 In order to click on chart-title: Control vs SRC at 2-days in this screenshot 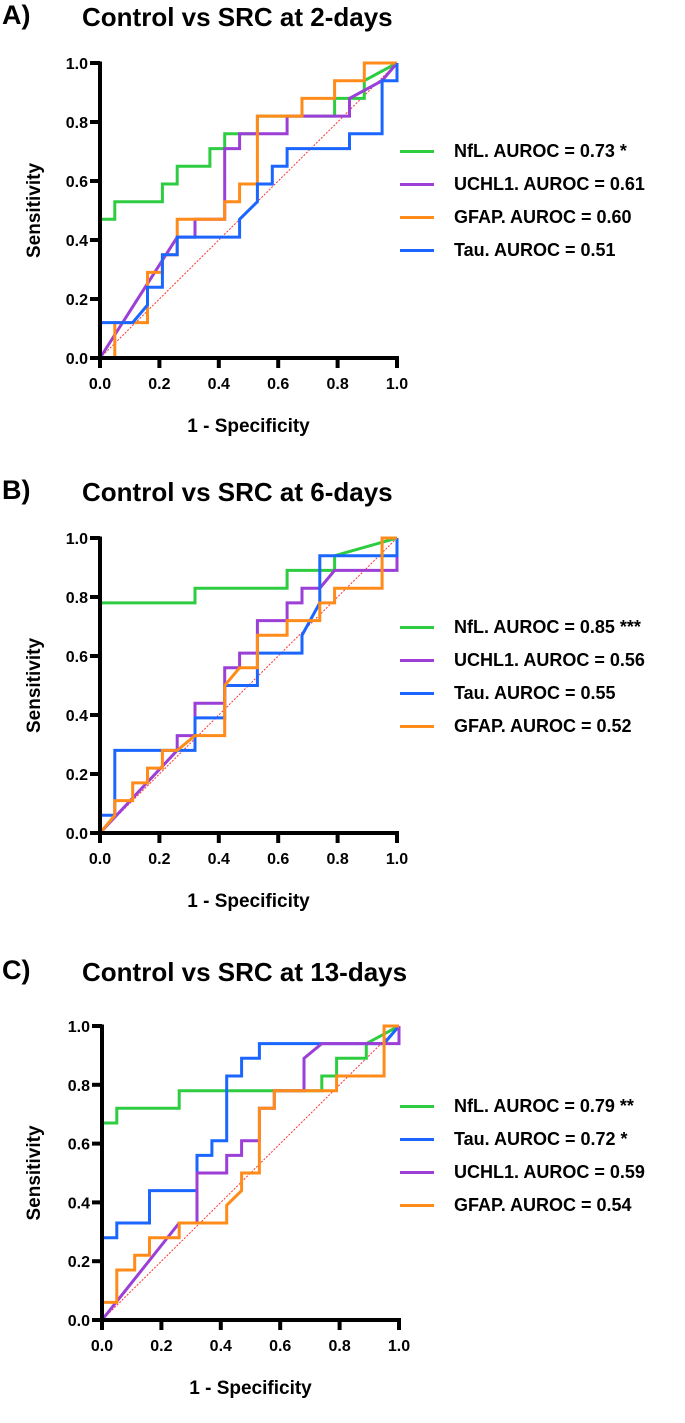, I will do `click(237, 17)`.